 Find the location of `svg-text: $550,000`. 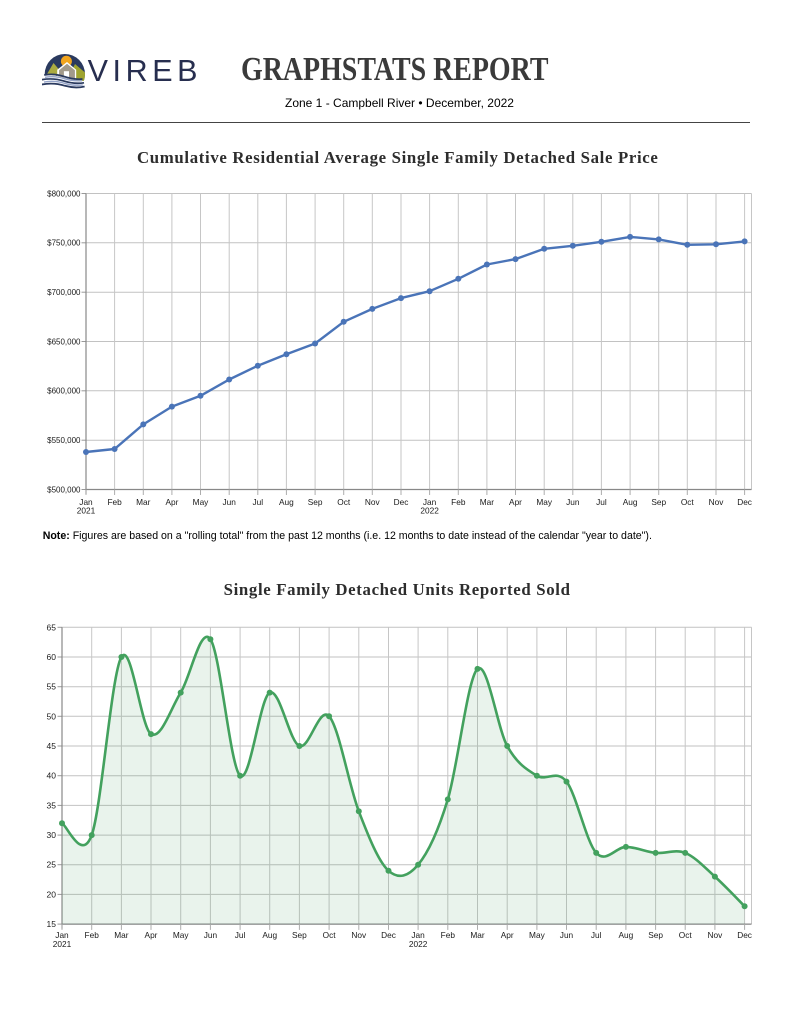

svg-text: $550,000 is located at coordinates (64, 440).